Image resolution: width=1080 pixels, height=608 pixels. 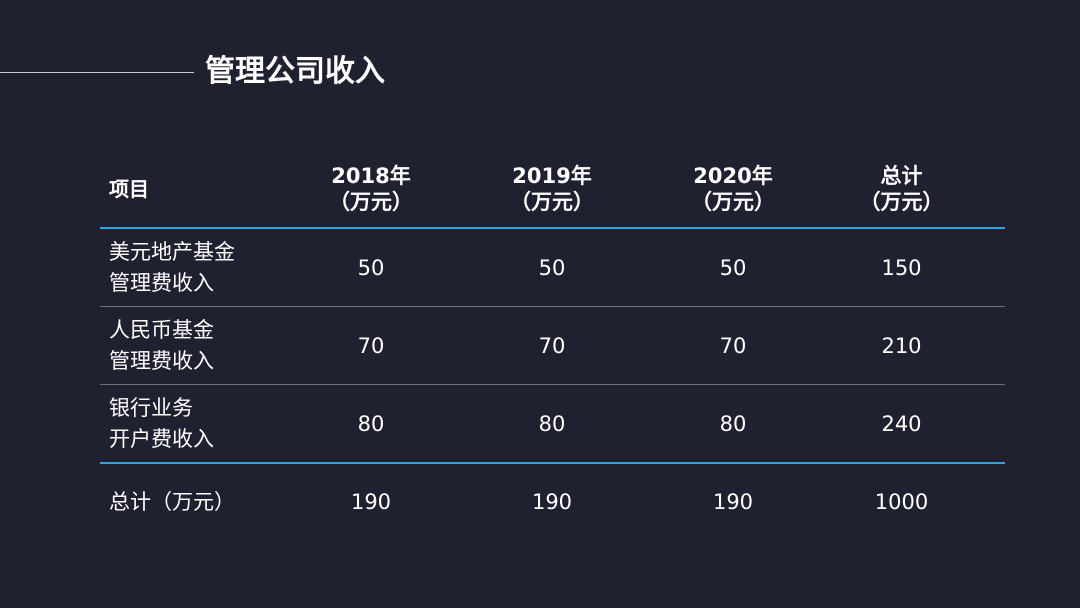 What do you see at coordinates (203, 346) in the screenshot?
I see `row-label: 人民币基金 管理费收入` at bounding box center [203, 346].